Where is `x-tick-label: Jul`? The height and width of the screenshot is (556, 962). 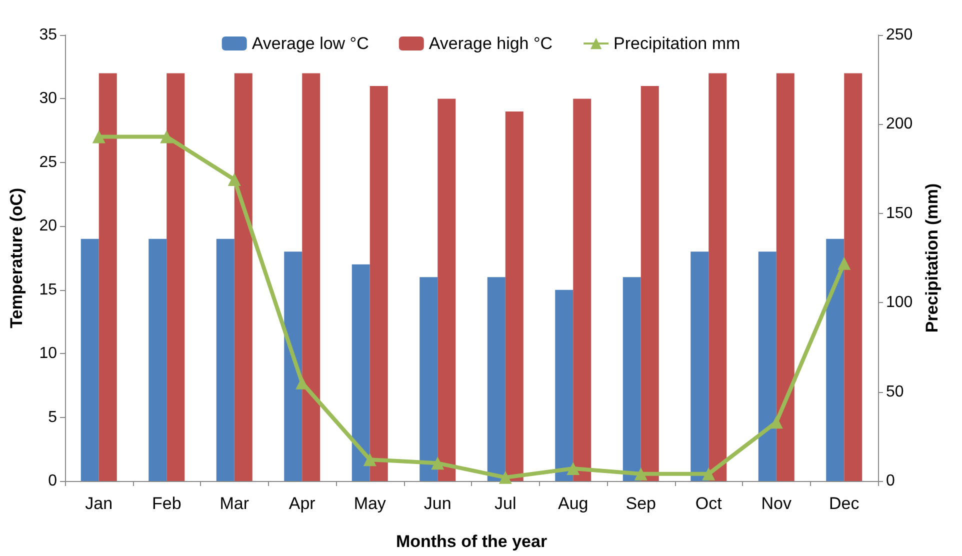 x-tick-label: Jul is located at coordinates (505, 503).